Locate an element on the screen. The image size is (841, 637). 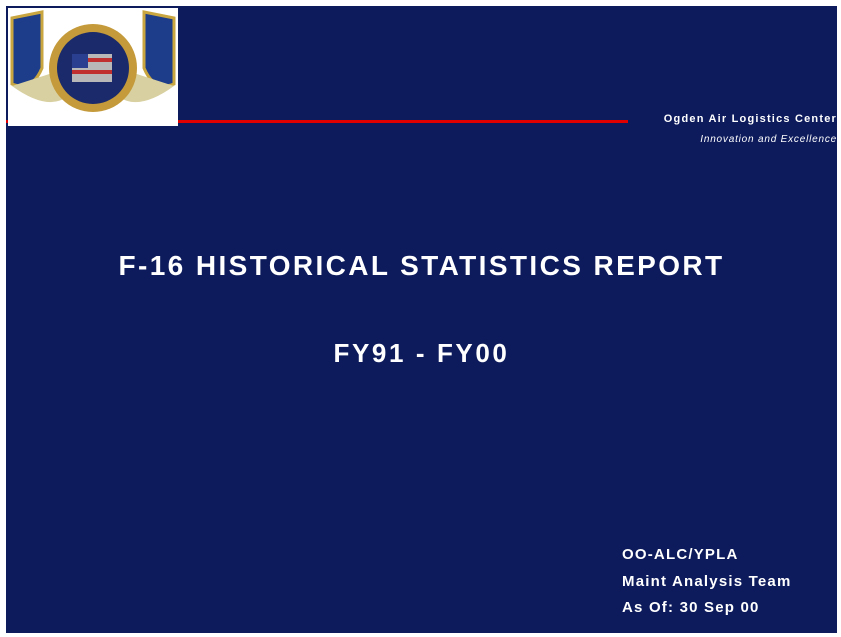
left-shield is located at coordinates (27, 49).